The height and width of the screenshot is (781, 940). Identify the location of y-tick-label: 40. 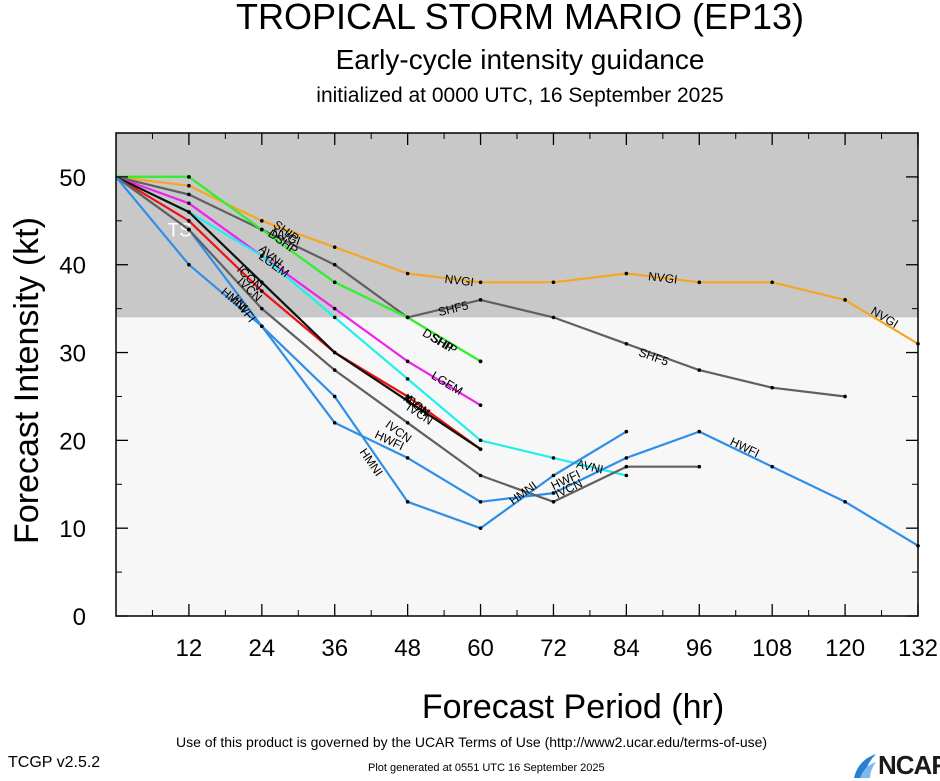
(72, 266).